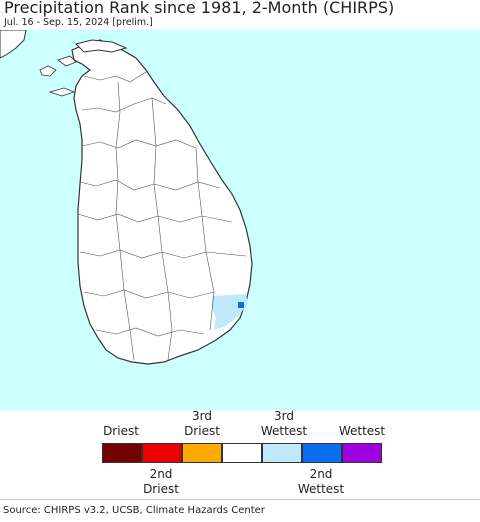 Image resolution: width=480 pixels, height=522 pixels. I want to click on legend-label-2nd-driest: 2nd Driest, so click(161, 481).